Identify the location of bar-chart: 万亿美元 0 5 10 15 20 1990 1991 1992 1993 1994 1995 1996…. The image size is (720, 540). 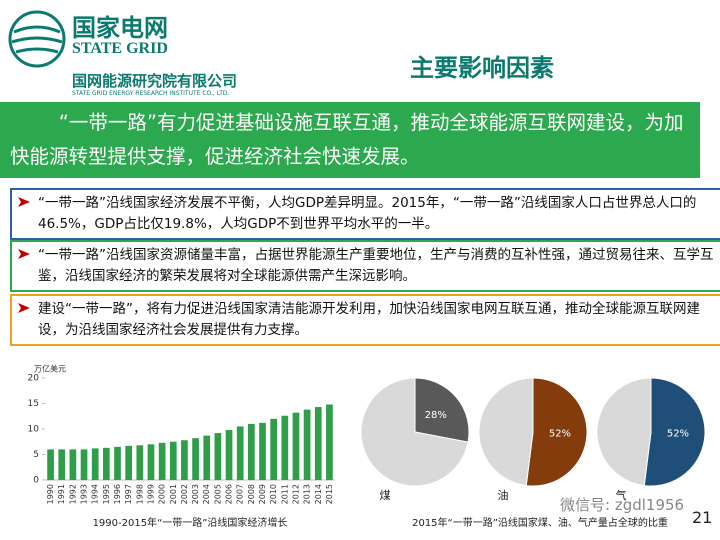
(181, 446).